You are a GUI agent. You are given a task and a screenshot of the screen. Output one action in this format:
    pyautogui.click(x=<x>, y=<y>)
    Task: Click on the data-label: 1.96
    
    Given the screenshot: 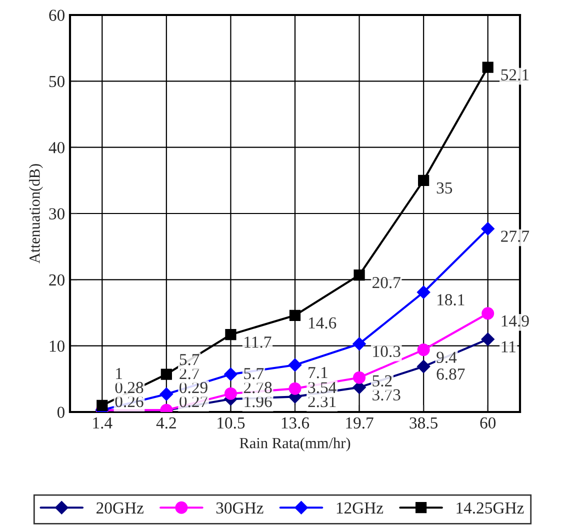 What is the action you would take?
    pyautogui.click(x=258, y=402)
    